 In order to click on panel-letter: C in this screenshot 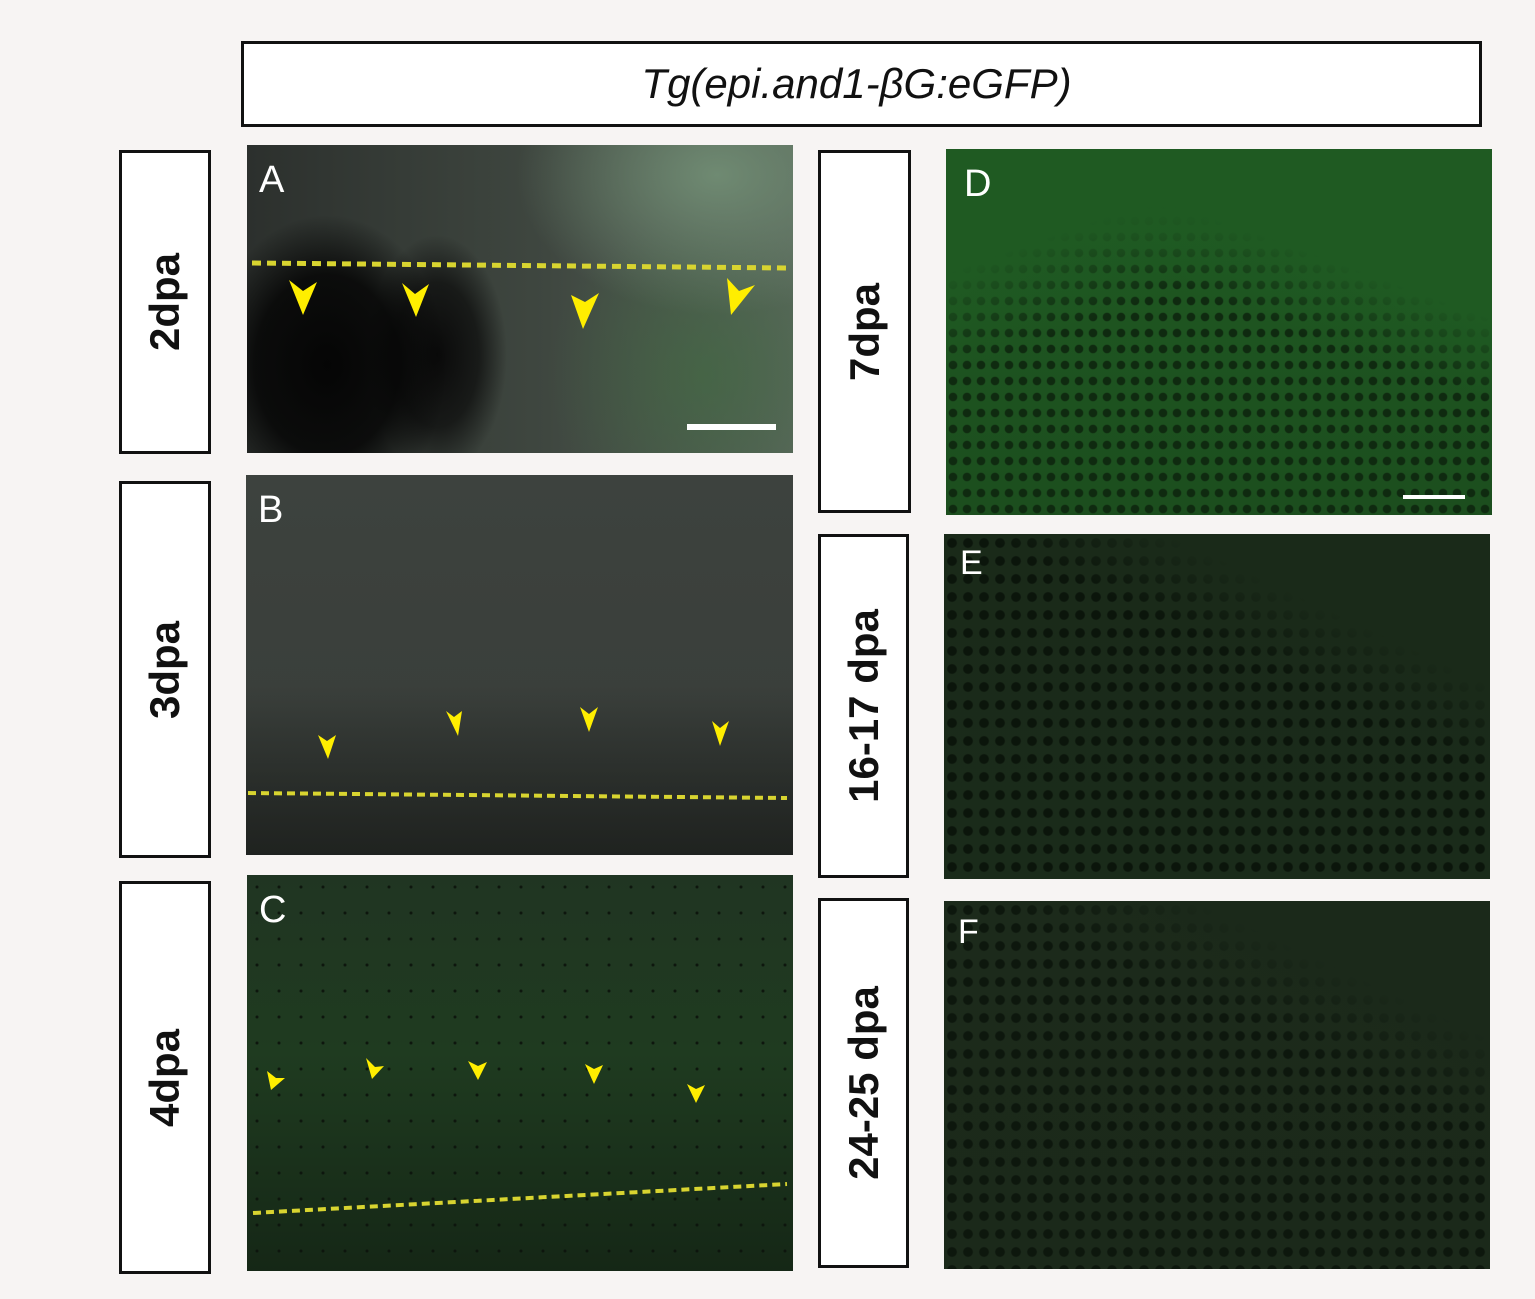, I will do `click(273, 910)`.